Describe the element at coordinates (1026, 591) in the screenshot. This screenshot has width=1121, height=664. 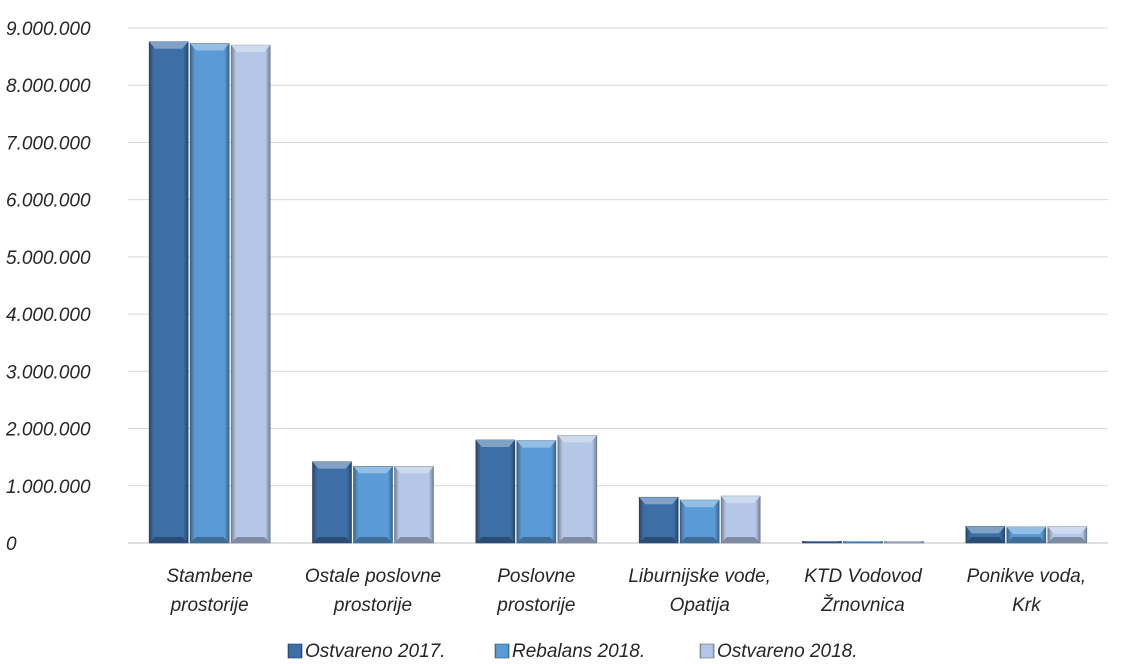
I see `x-tick-label: Ponikve voda, Krk` at that location.